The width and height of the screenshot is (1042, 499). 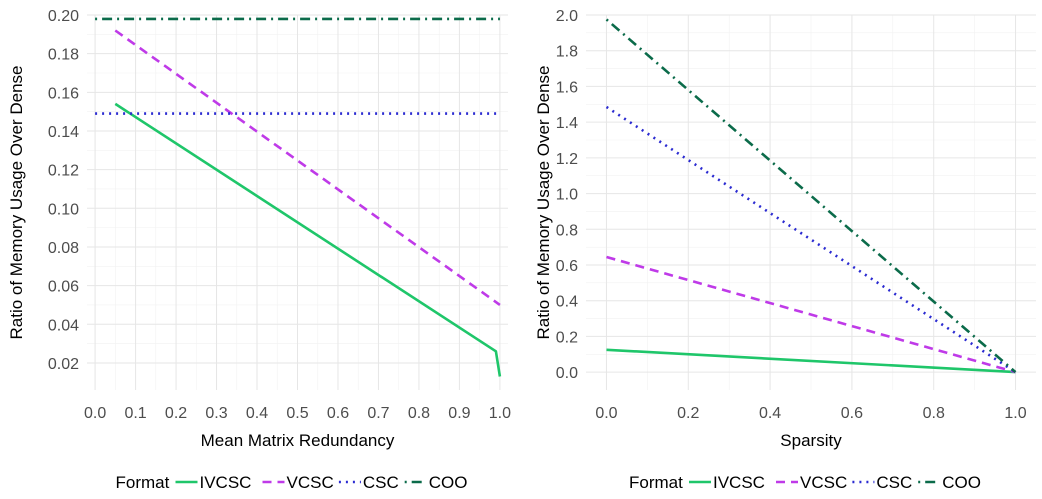 What do you see at coordinates (567, 195) in the screenshot?
I see `y-tick-label: 1.0` at bounding box center [567, 195].